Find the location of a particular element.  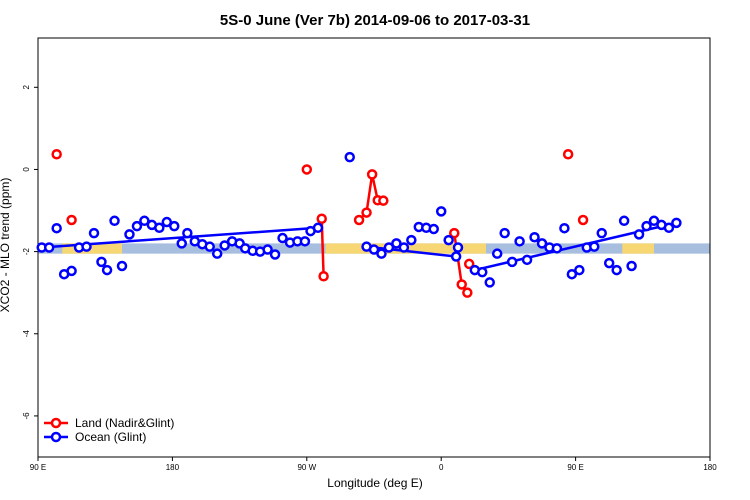

y-axis-label: XCO2 - MLO trend (ppm) is located at coordinates (6, 245).